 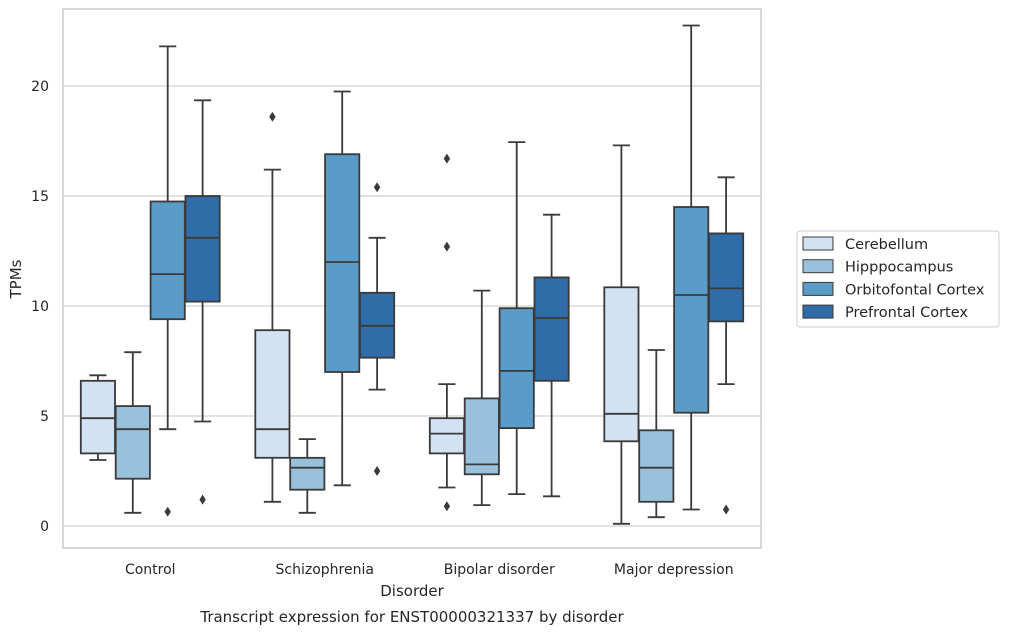 I want to click on legend-frame, so click(x=898, y=279).